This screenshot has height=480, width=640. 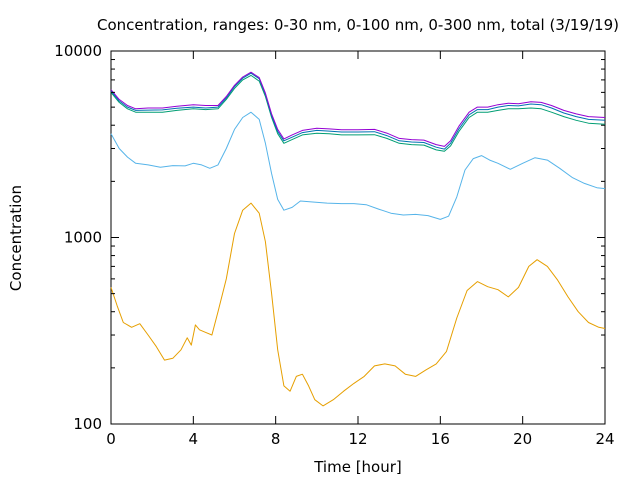 What do you see at coordinates (16, 238) in the screenshot?
I see `y-axis-label: Concentration` at bounding box center [16, 238].